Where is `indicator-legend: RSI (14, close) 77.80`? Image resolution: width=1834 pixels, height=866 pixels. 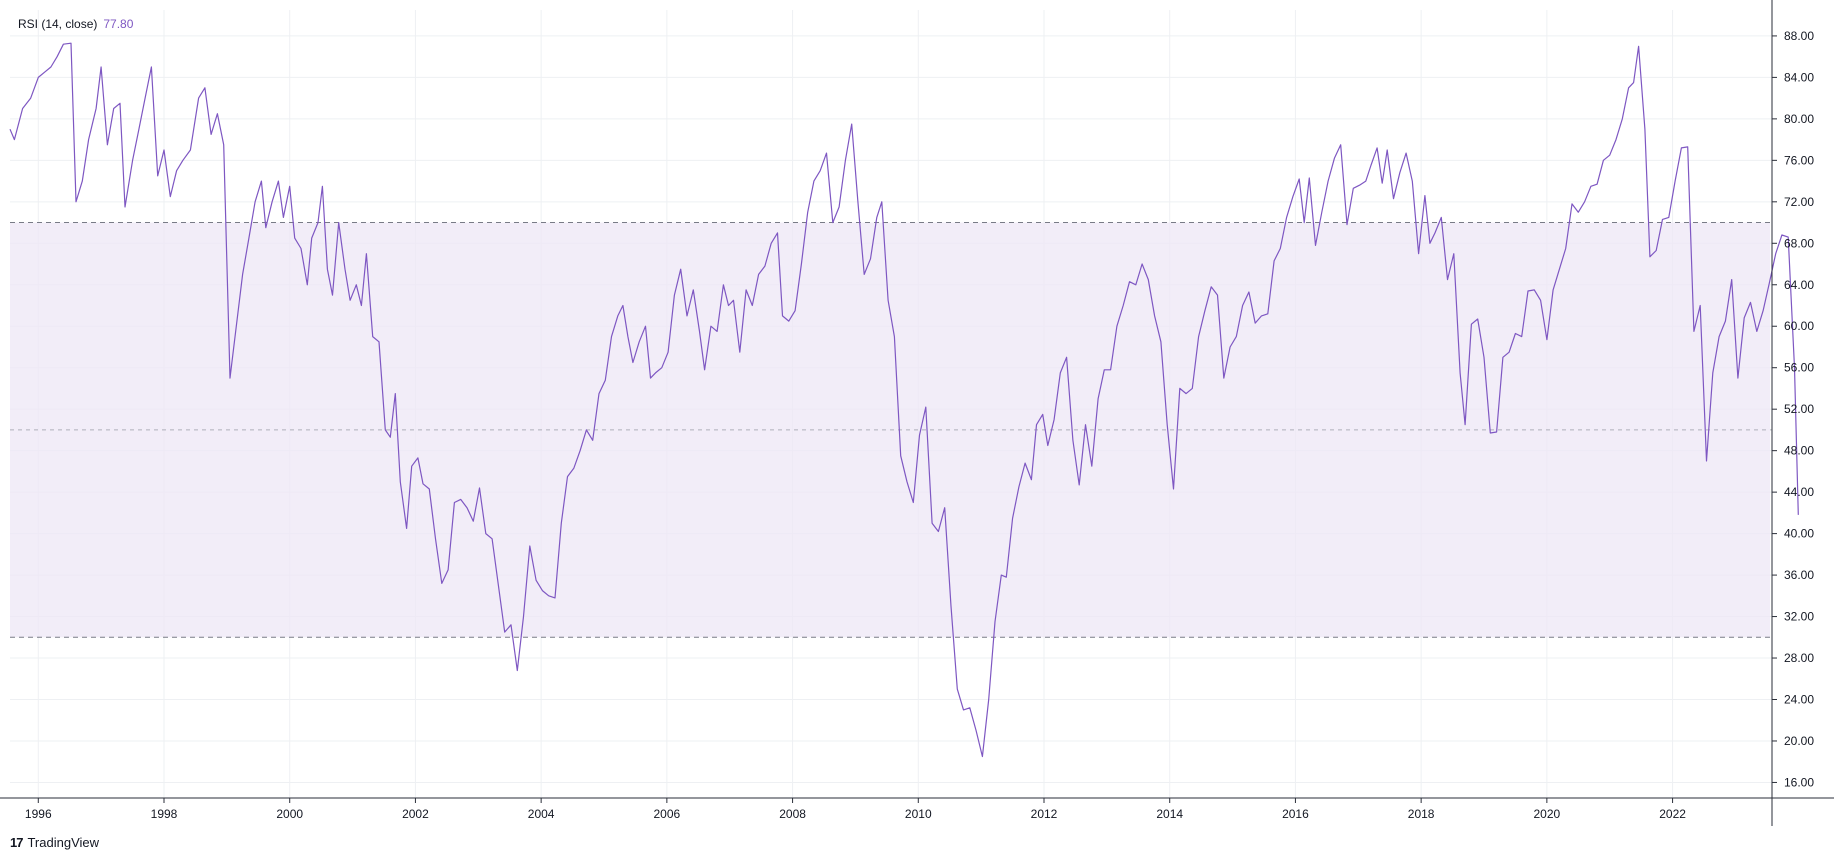
indicator-legend: RSI (14, close) 77.80 is located at coordinates (75, 24).